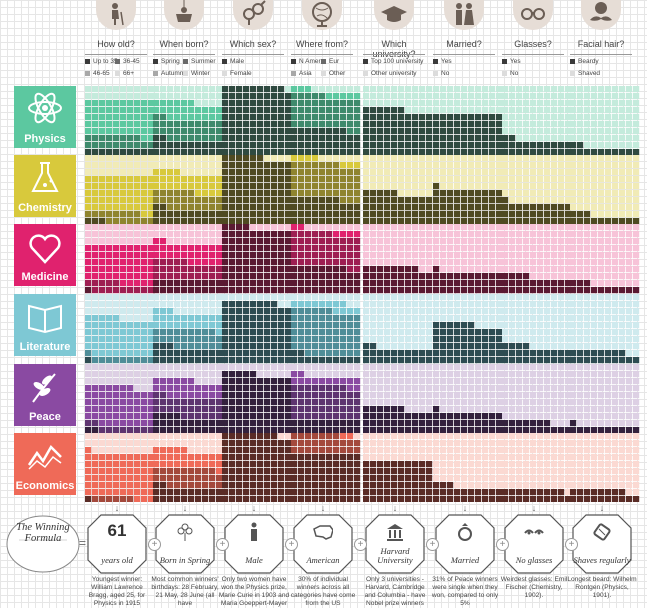 This screenshot has width=647, height=608. What do you see at coordinates (168, 74) in the screenshot?
I see `legend-entry: Autumn` at bounding box center [168, 74].